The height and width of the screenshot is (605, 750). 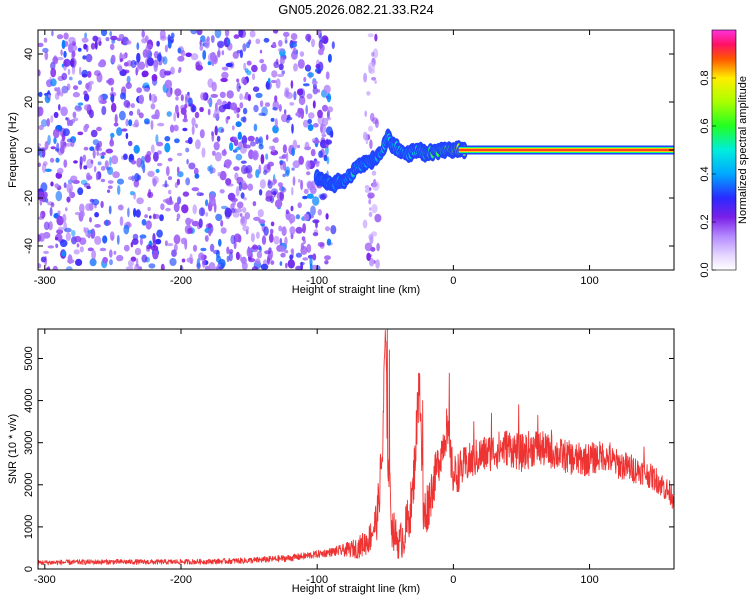 What do you see at coordinates (29, 358) in the screenshot?
I see `y-tick-label: 5000` at bounding box center [29, 358].